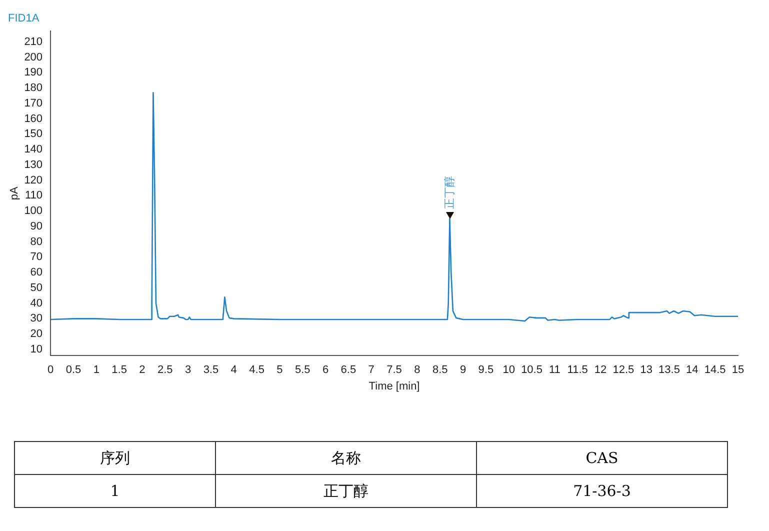  Describe the element at coordinates (486, 370) in the screenshot. I see `x-tick-label: 9.5` at that location.